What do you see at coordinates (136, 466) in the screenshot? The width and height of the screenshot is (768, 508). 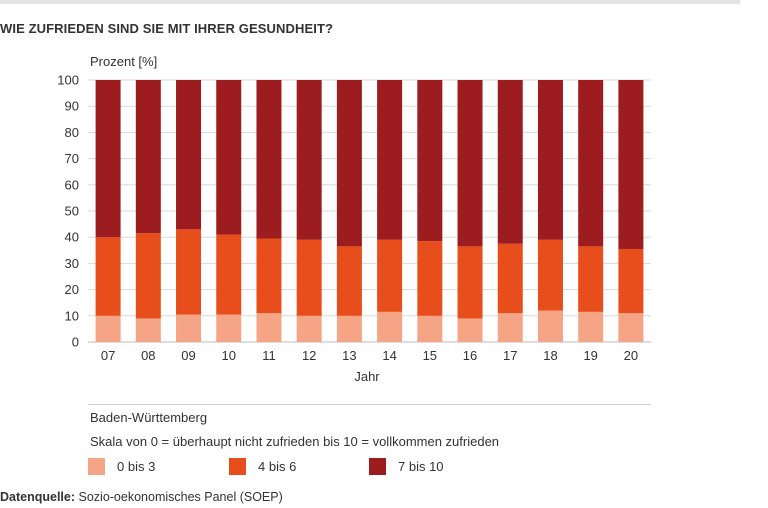 I see `legend-label-0-3: 0 bis 3` at bounding box center [136, 466].